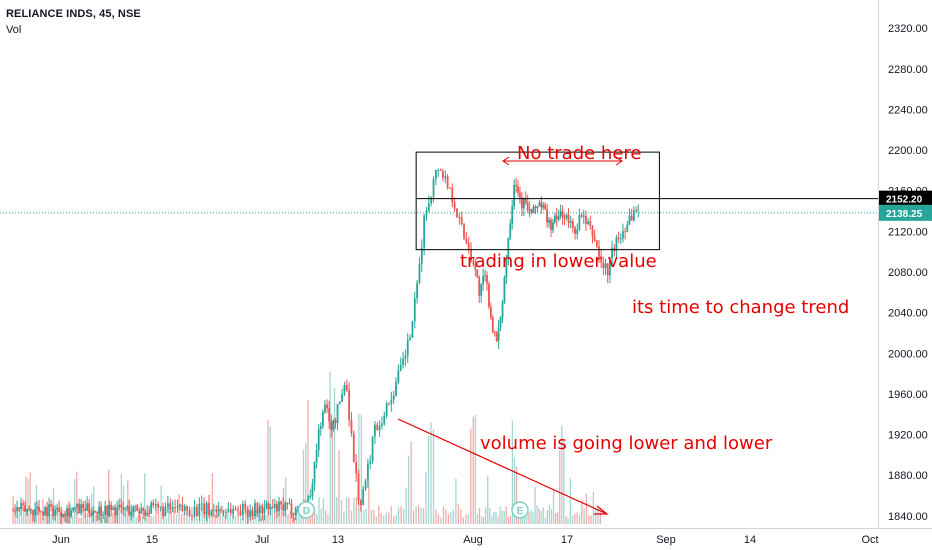  Describe the element at coordinates (908, 395) in the screenshot. I see `price-tick-label: 1960.00` at that location.